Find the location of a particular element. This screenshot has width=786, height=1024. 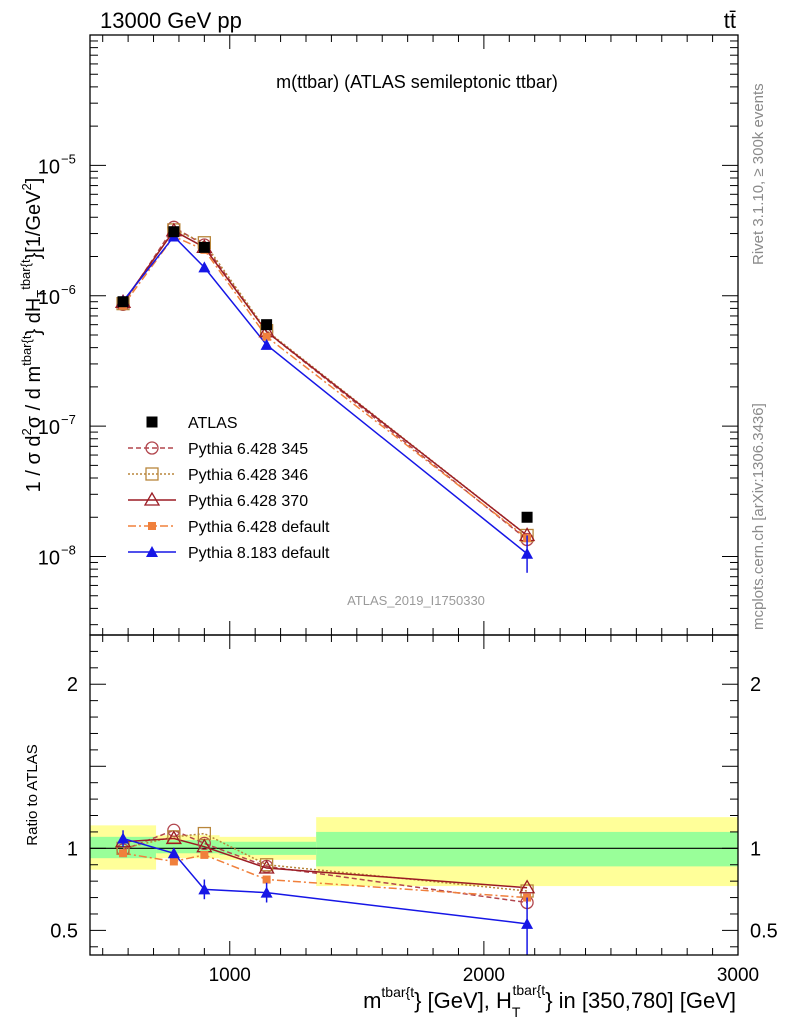

y-tick-exponent: −8 is located at coordinates (68, 550).